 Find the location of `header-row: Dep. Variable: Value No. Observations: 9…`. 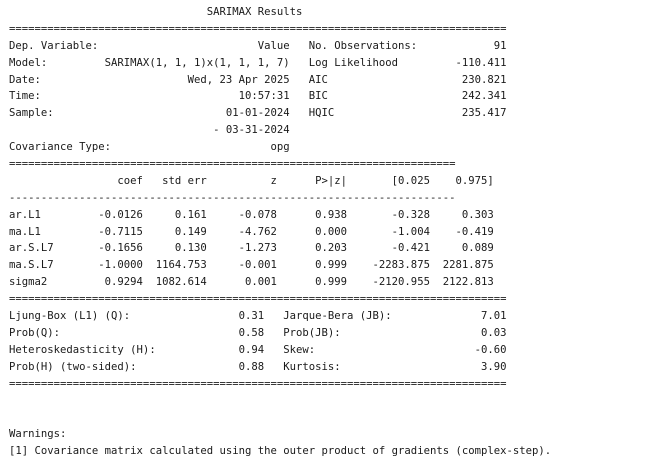

header-row: Dep. Variable: Value No. Observations: 9… is located at coordinates (258, 45).